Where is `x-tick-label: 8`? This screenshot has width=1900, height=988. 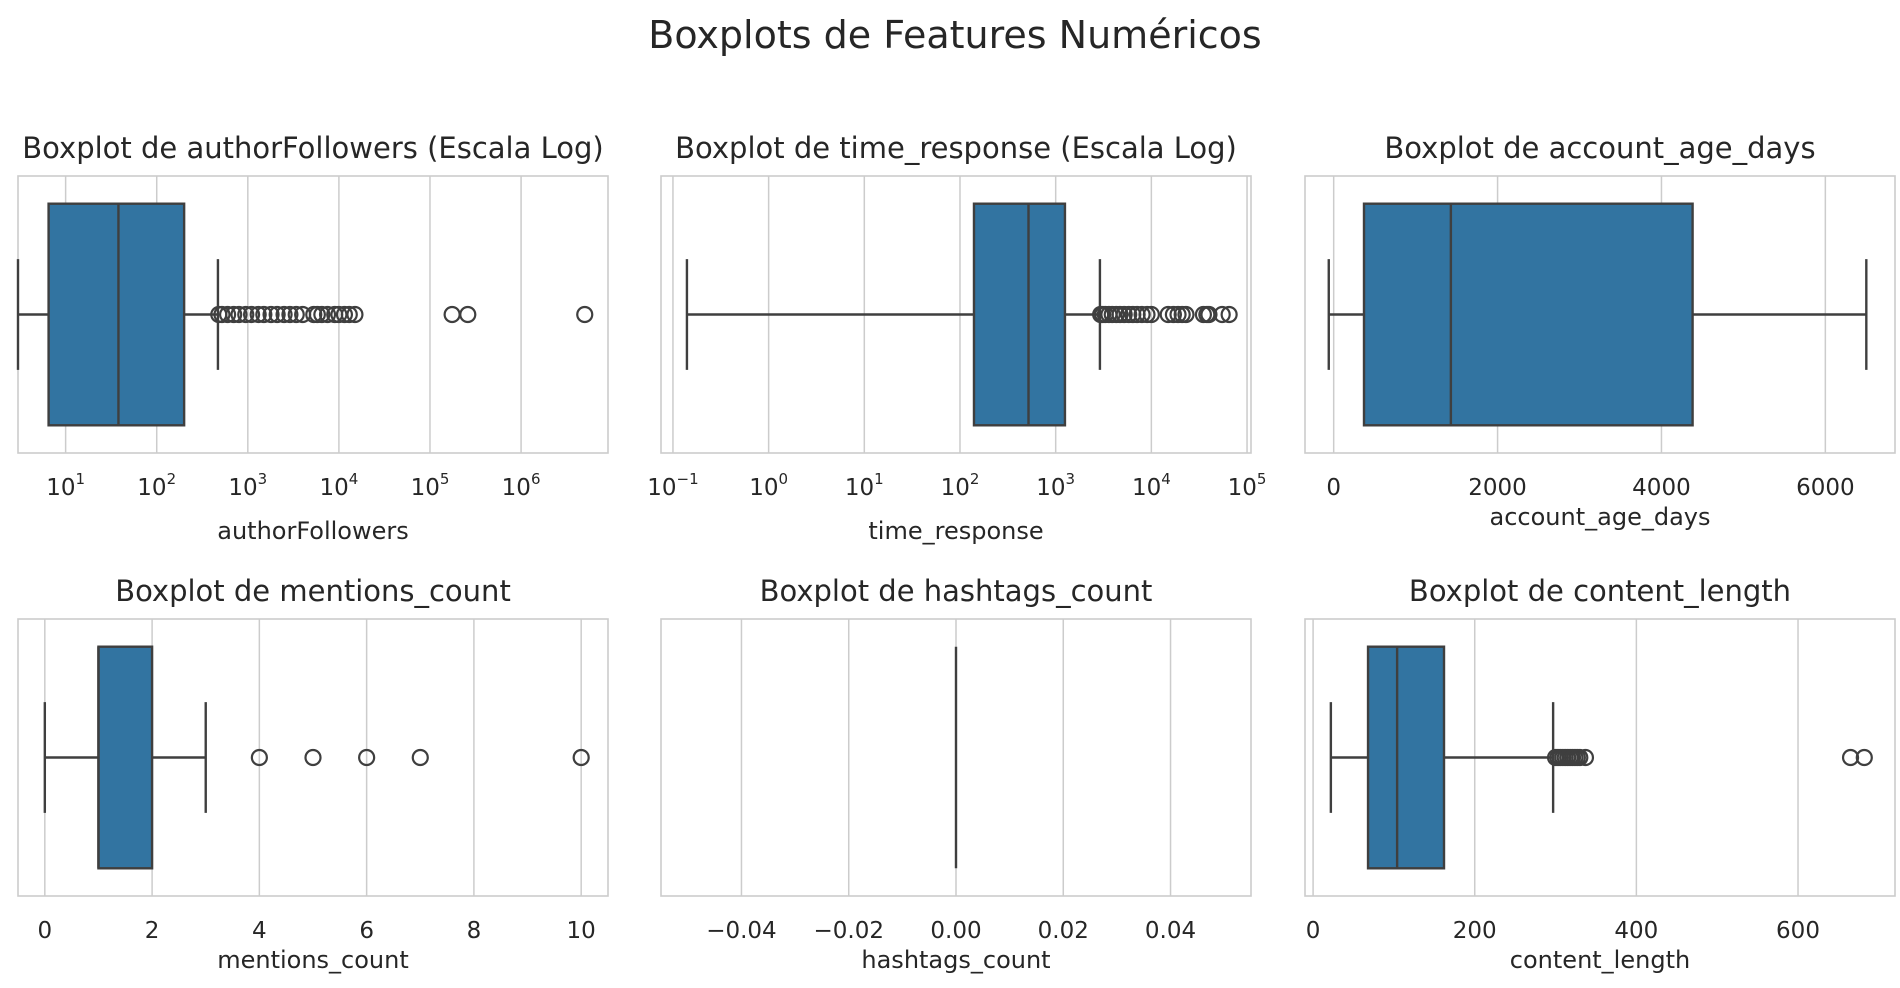
x-tick-label: 8 is located at coordinates (474, 931).